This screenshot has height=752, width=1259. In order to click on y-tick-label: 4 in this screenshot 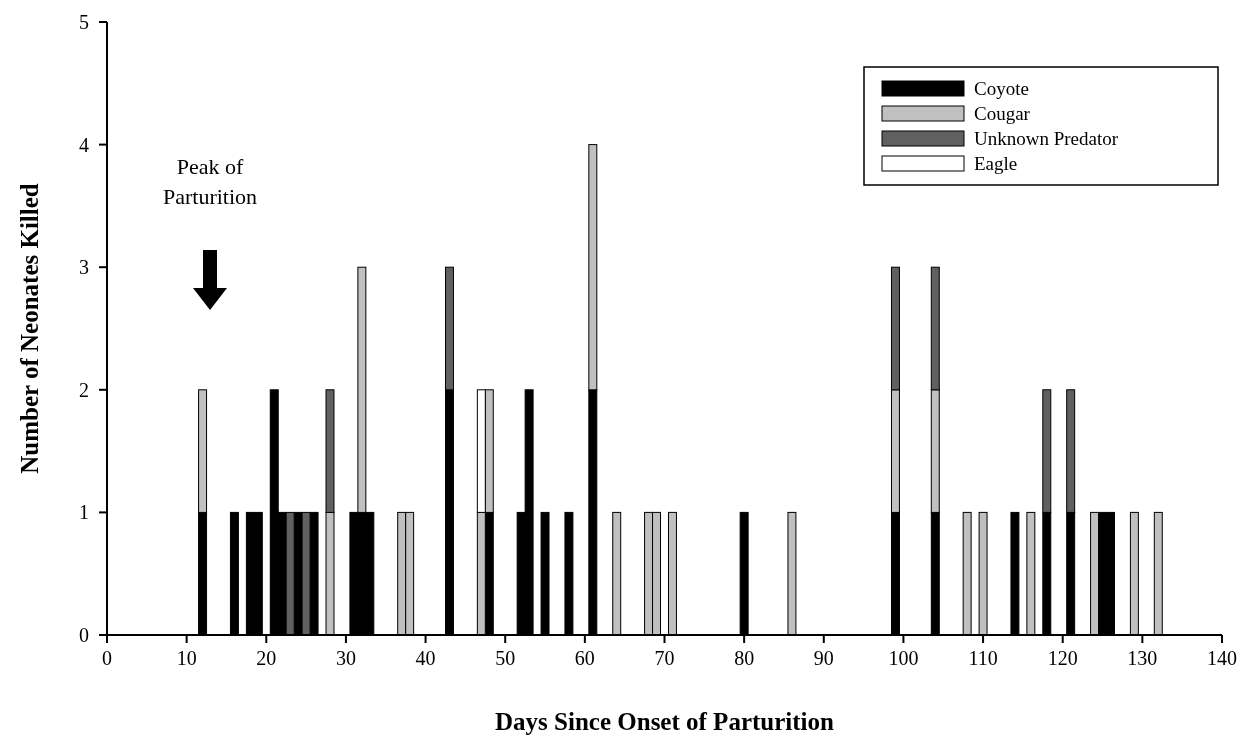, I will do `click(84, 144)`.